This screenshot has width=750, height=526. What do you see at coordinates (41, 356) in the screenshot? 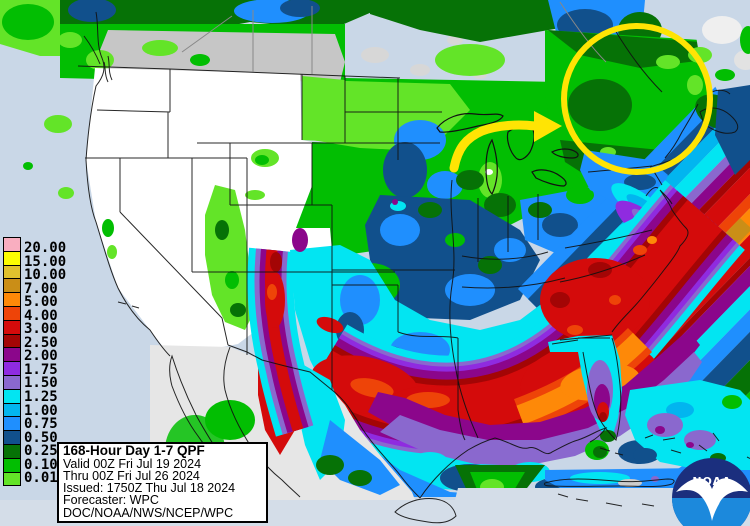
I see `legend-value: 2.00` at bounding box center [41, 356].